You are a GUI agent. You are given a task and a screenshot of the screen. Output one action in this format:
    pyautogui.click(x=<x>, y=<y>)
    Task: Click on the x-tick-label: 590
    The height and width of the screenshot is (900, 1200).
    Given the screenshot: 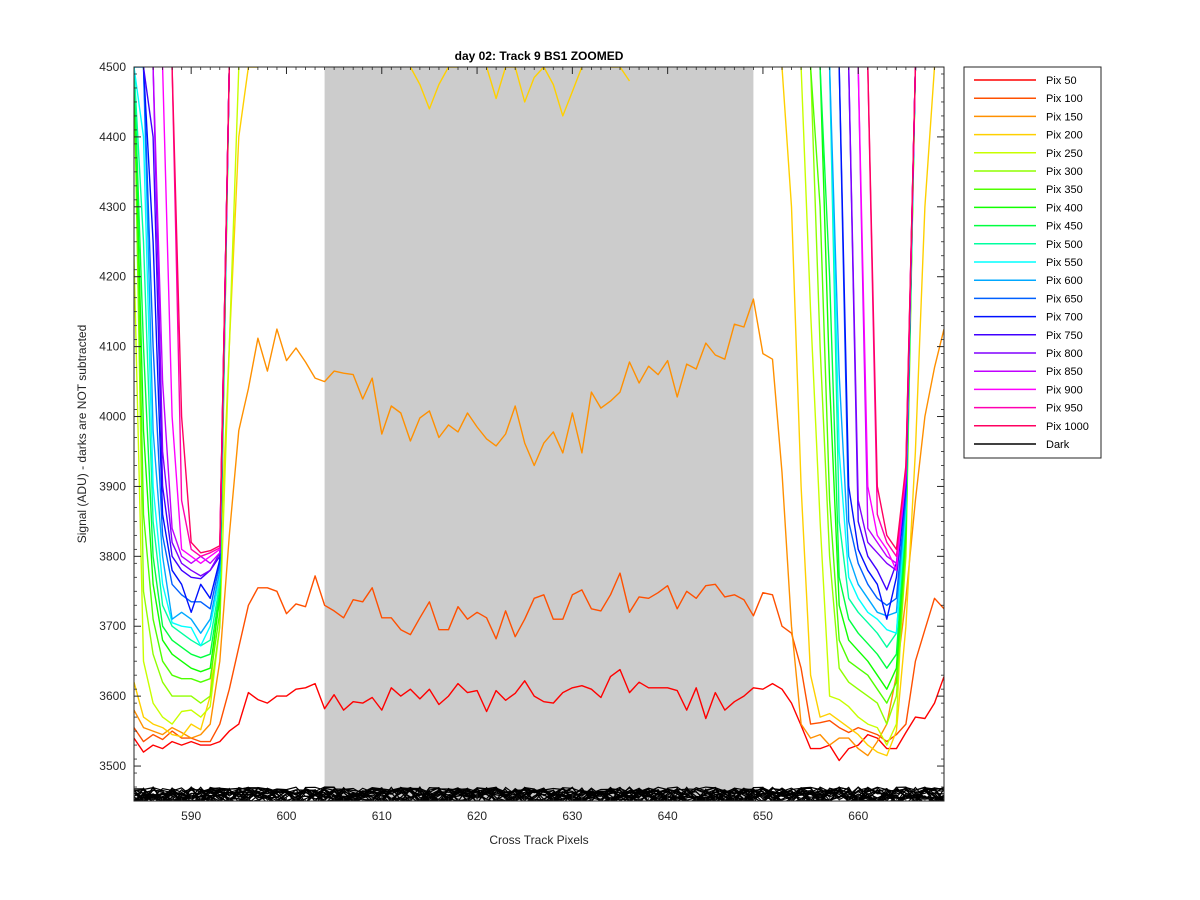 What is the action you would take?
    pyautogui.click(x=191, y=816)
    